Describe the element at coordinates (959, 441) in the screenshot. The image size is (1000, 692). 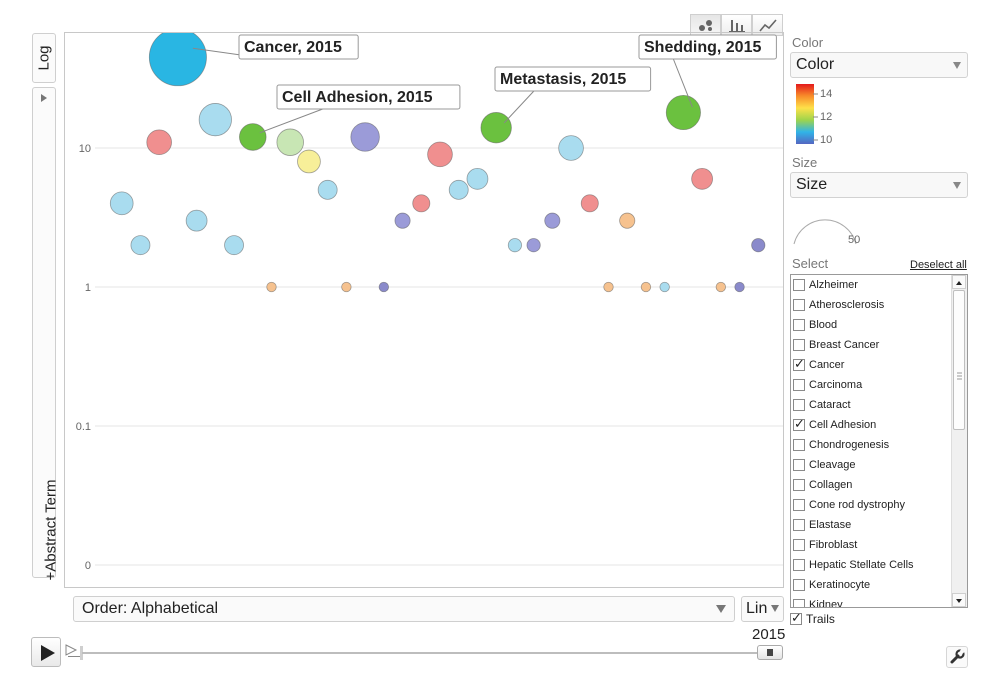
I see `list-scrollbar` at that location.